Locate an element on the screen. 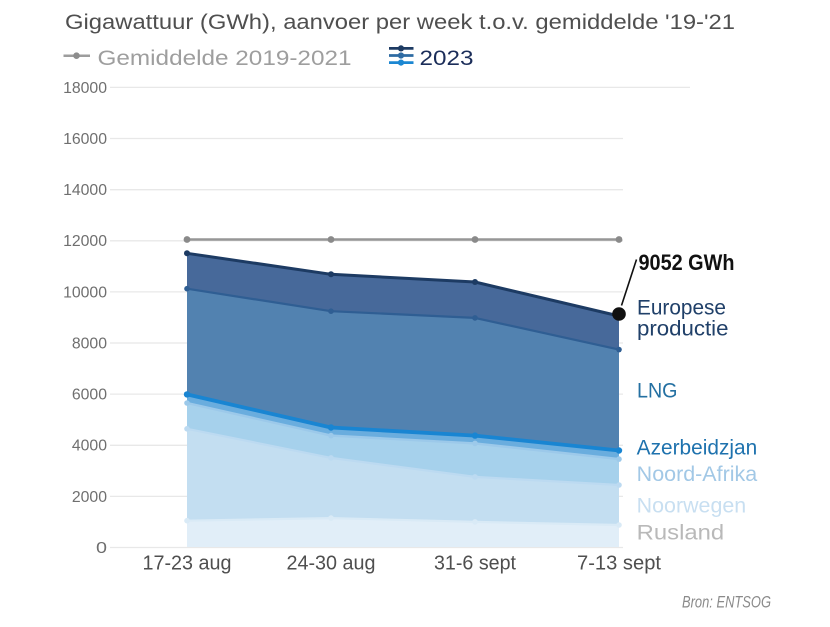  svg-text: 2023 is located at coordinates (447, 58).